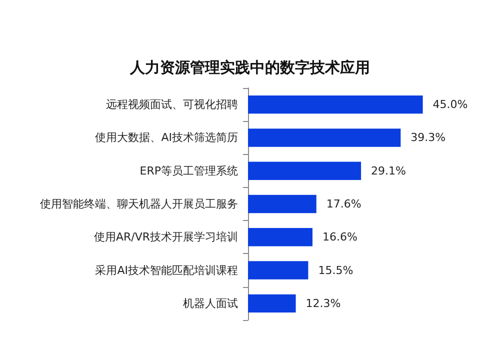 The height and width of the screenshot is (362, 500). What do you see at coordinates (166, 237) in the screenshot?
I see `y-tick-label: 使用AR/VR技术开展学习培训` at bounding box center [166, 237].